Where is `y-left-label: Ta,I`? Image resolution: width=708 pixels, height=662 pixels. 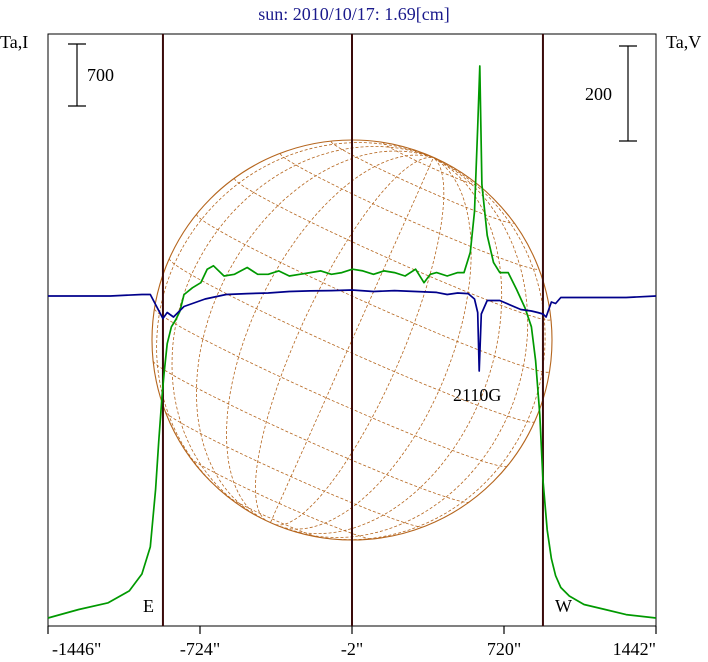
y-left-label: Ta,I is located at coordinates (14, 42).